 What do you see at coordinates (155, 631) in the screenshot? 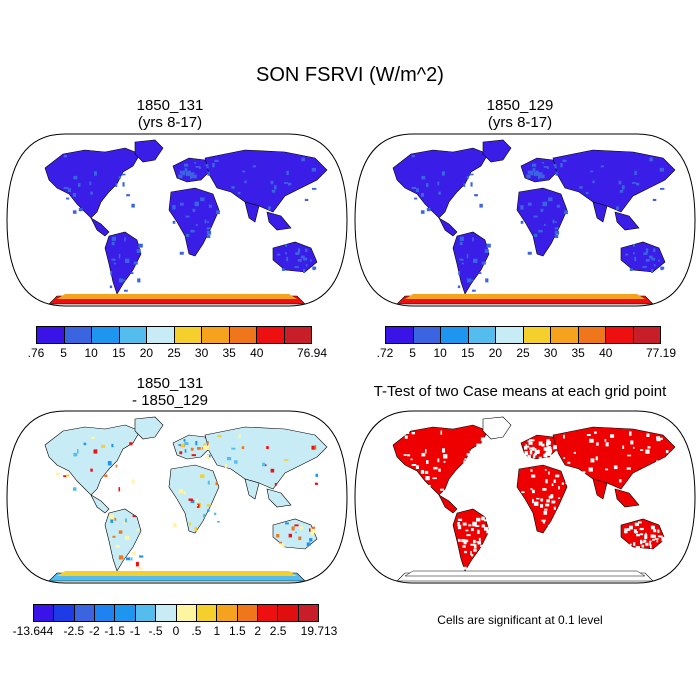
I see `colorbar-tick-label: -.5` at bounding box center [155, 631].